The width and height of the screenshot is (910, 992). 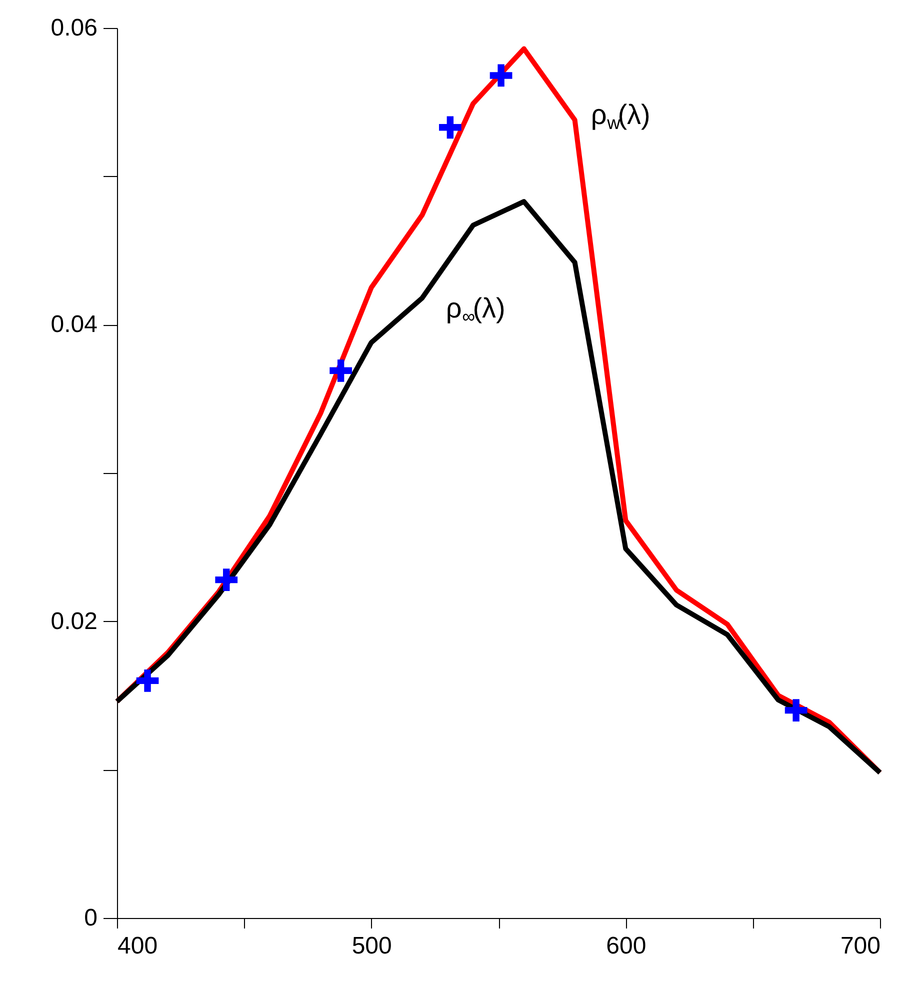 I want to click on y-tick-label: 0.02, so click(x=74, y=621).